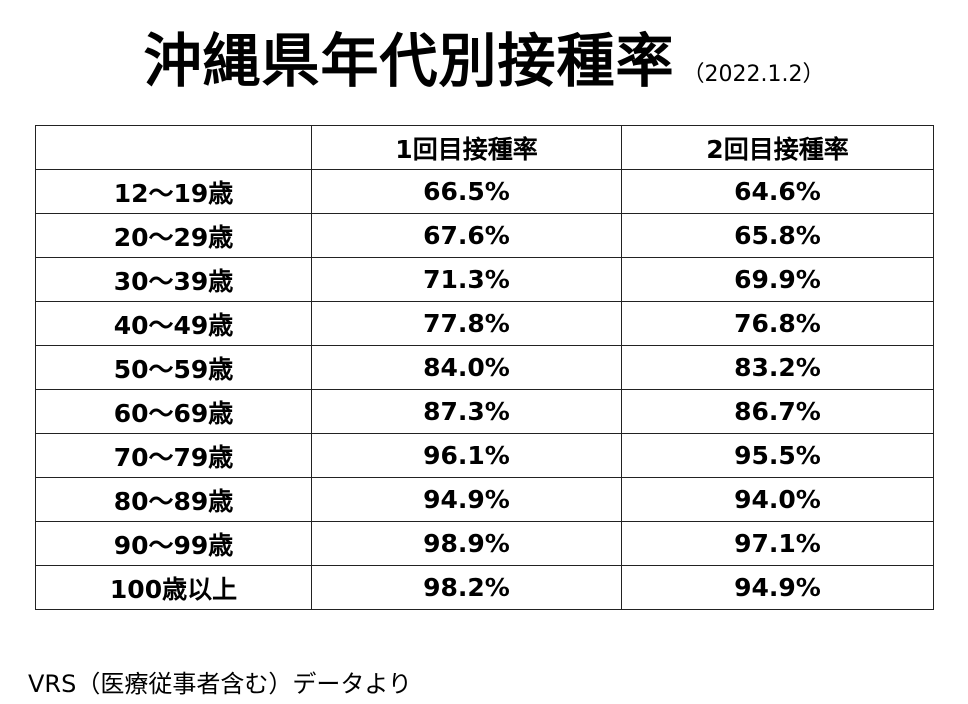 The height and width of the screenshot is (704, 968). I want to click on table-row: 80～89歳 94.9% 94.0%, so click(484, 499).